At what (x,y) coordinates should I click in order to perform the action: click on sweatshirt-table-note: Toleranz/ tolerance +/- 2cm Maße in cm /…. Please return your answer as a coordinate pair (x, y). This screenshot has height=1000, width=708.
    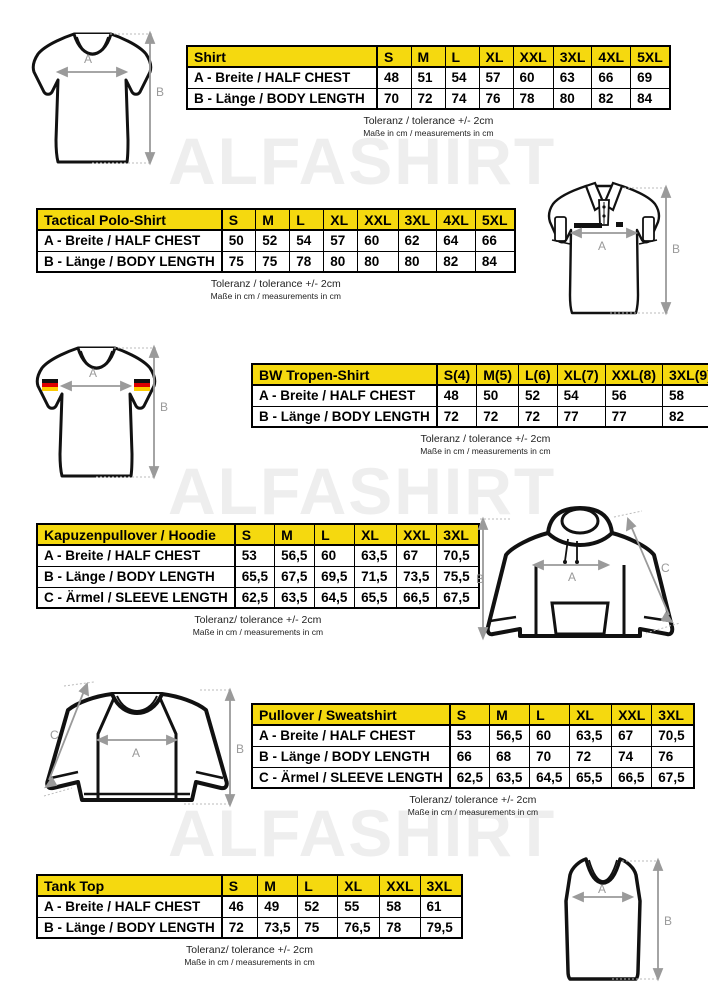
    Looking at the image, I should click on (473, 806).